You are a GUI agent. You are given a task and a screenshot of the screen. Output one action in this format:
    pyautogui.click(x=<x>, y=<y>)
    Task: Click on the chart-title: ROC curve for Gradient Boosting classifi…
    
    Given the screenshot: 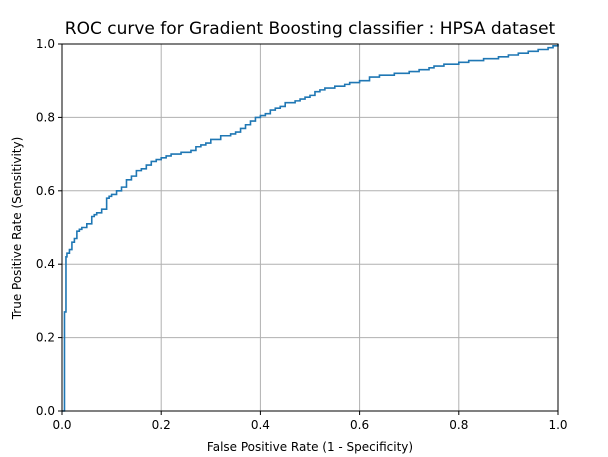 What is the action you would take?
    pyautogui.click(x=310, y=29)
    